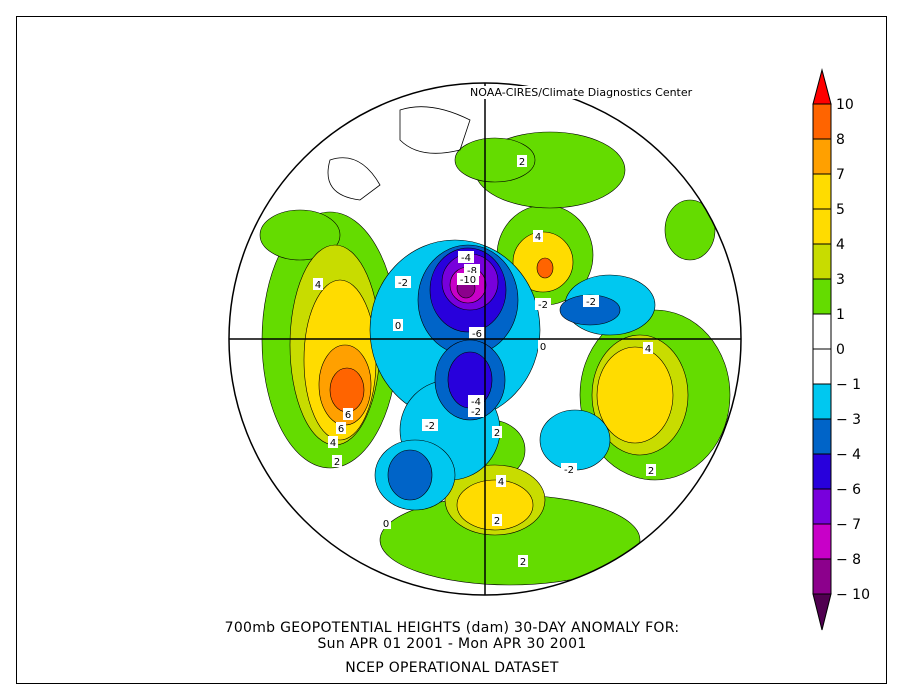 The image size is (904, 699). Describe the element at coordinates (581, 92) in the screenshot. I see `credit-text: NOAA-CIRES/Climate Diagnostics Center` at that location.